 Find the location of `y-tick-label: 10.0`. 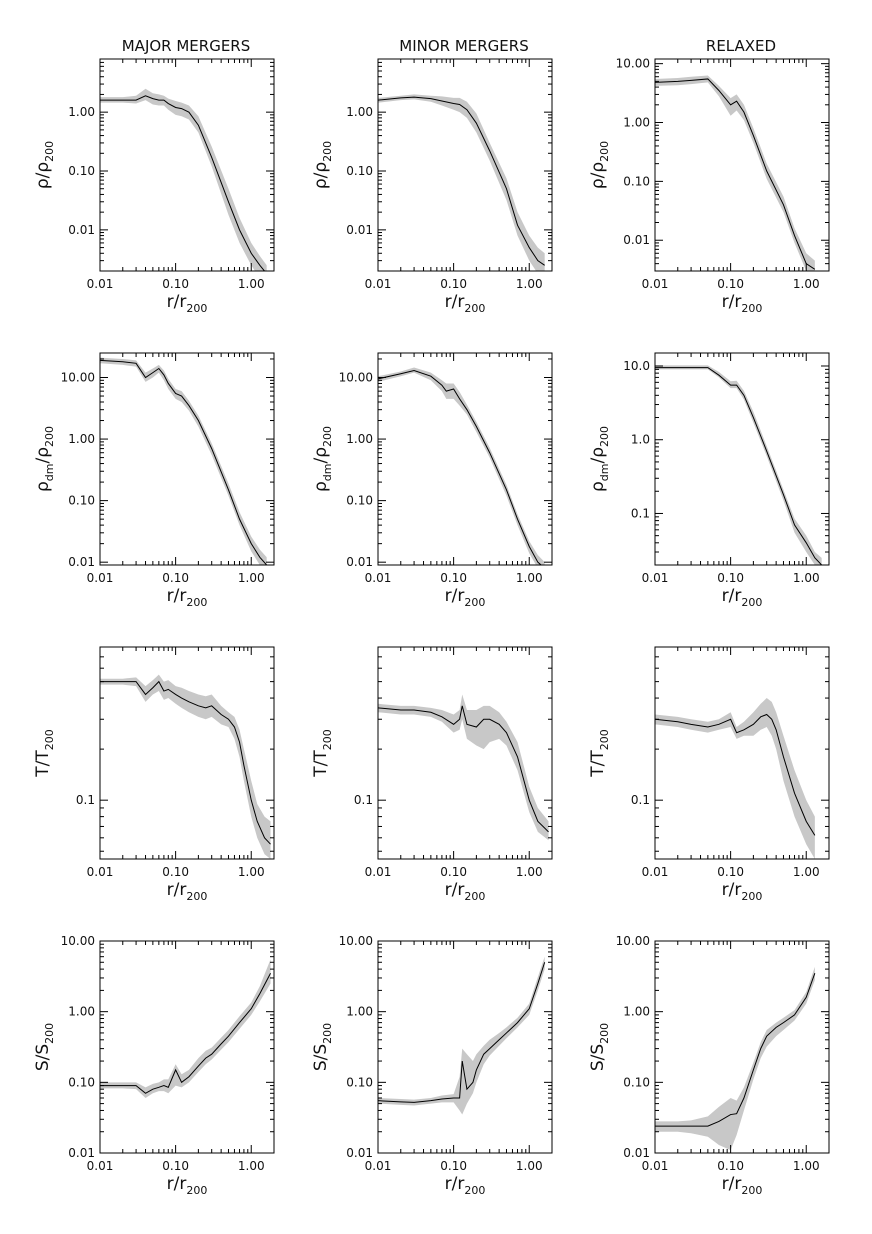

y-tick-label: 10.0 is located at coordinates (636, 366).